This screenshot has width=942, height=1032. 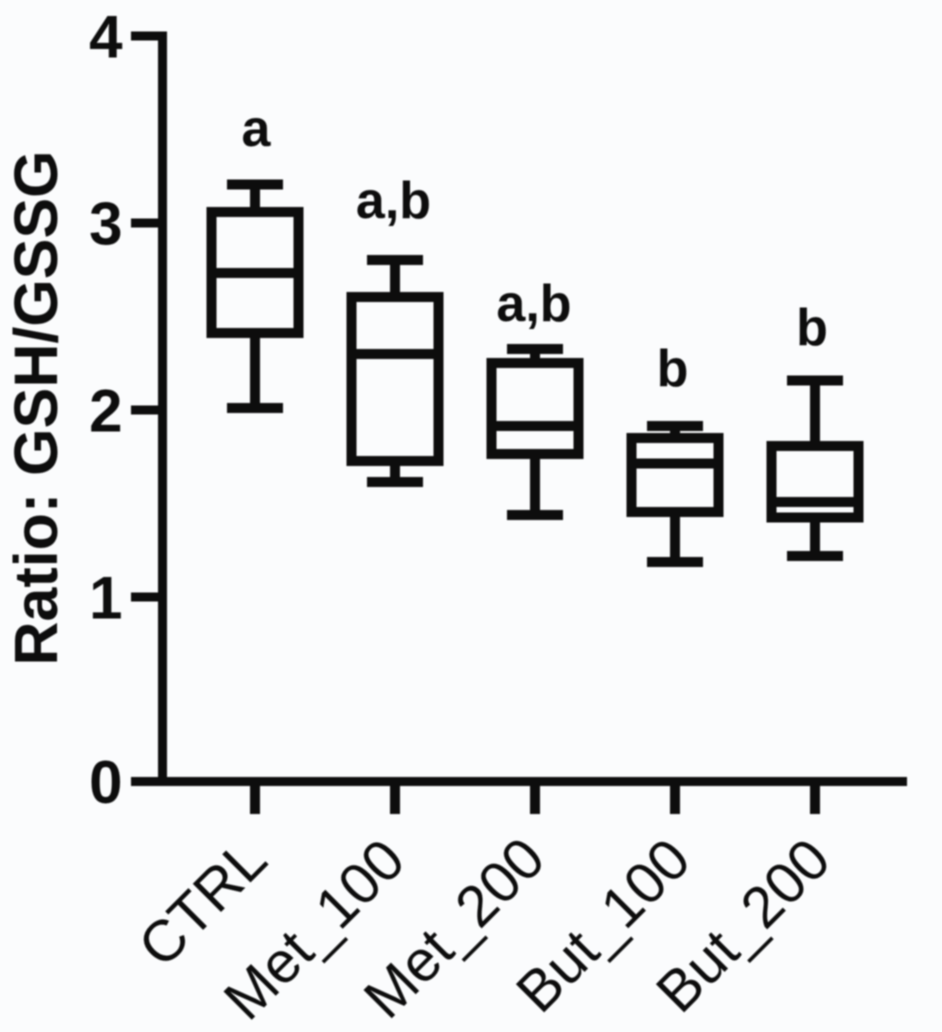 I want to click on svg-text: 0, so click(x=105, y=782).